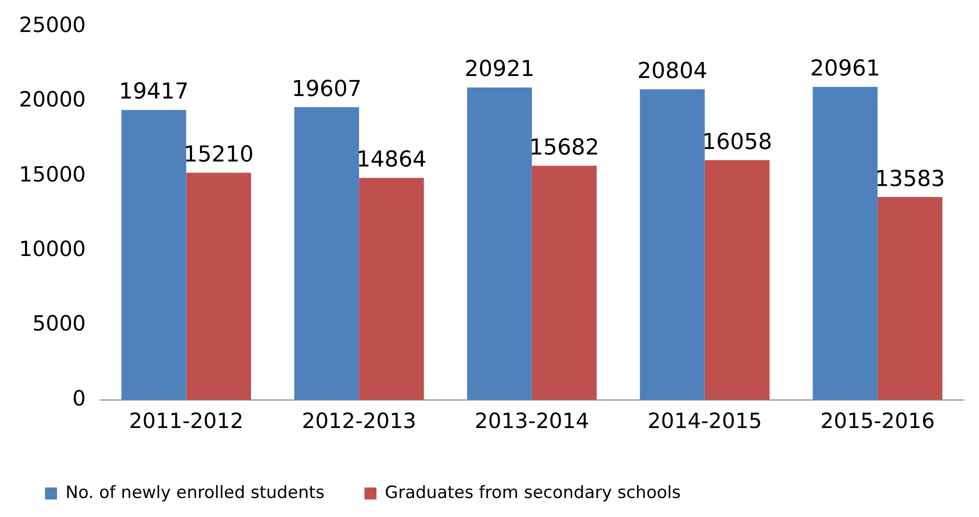  Describe the element at coordinates (845, 69) in the screenshot. I see `data-label: 20961` at that location.